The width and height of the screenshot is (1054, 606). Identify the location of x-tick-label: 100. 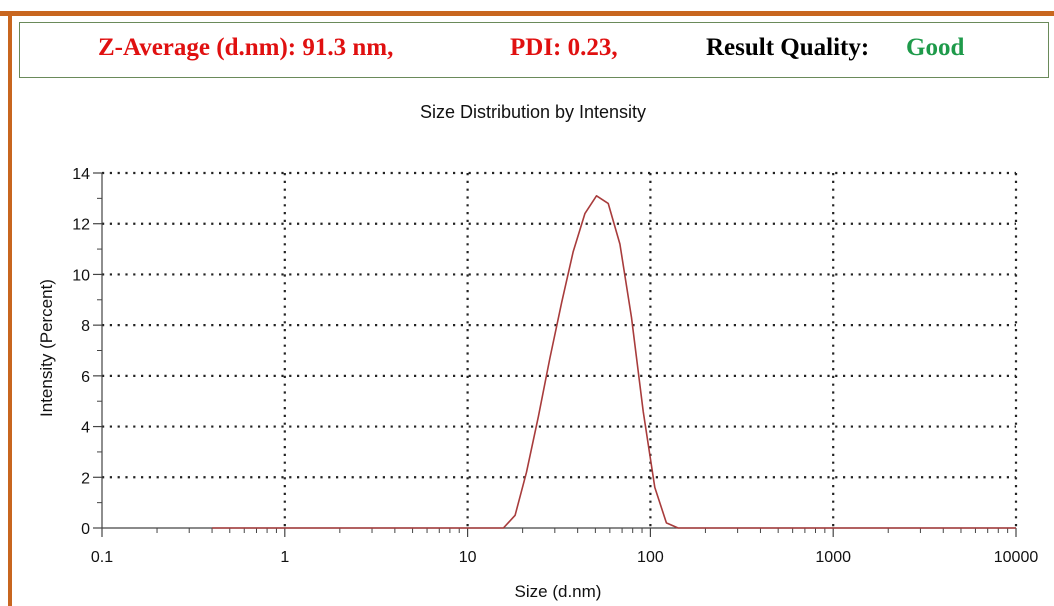
(650, 557).